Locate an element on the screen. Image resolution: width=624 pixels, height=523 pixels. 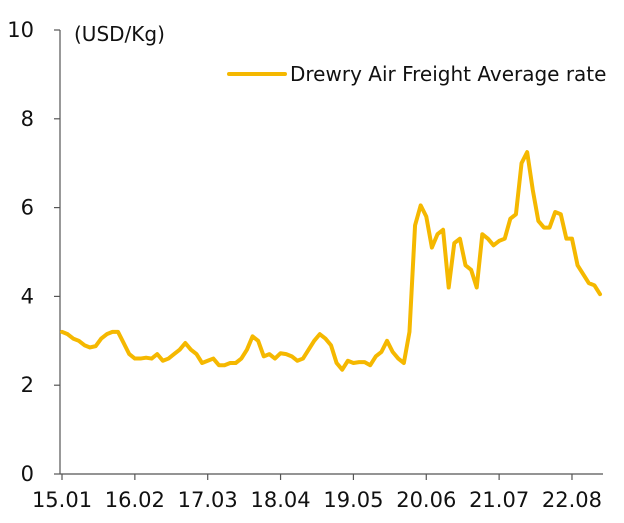
x-tick-label: 21.07 is located at coordinates (499, 500).